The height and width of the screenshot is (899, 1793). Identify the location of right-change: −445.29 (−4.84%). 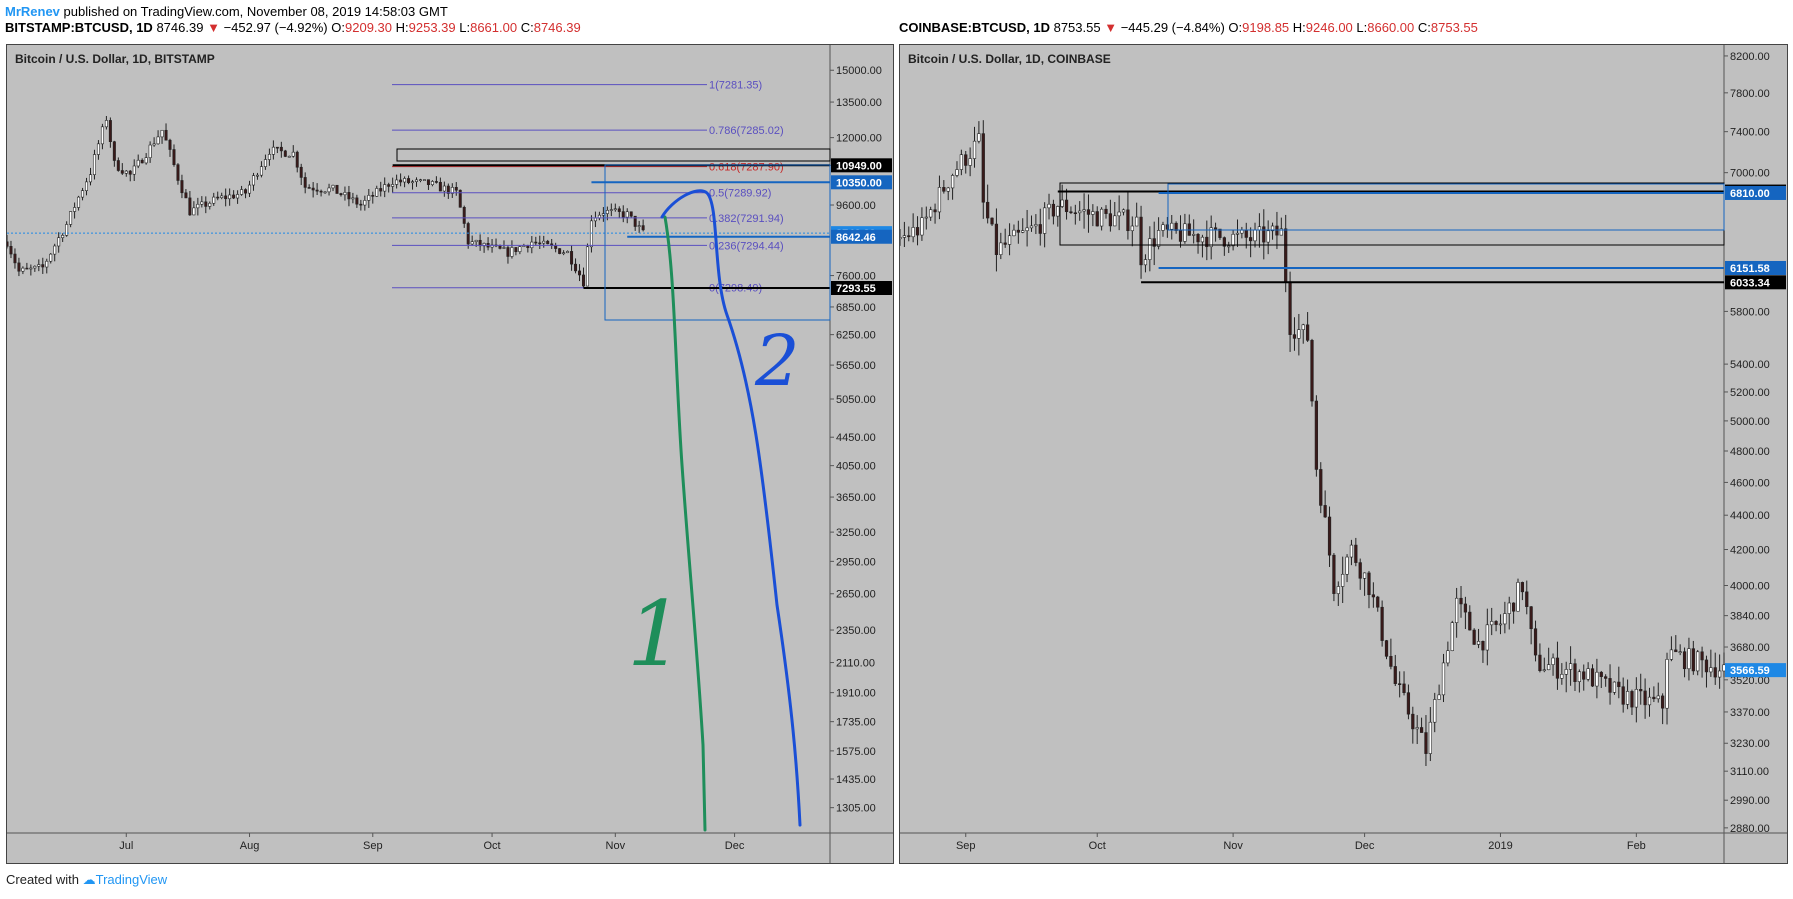
(1172, 27).